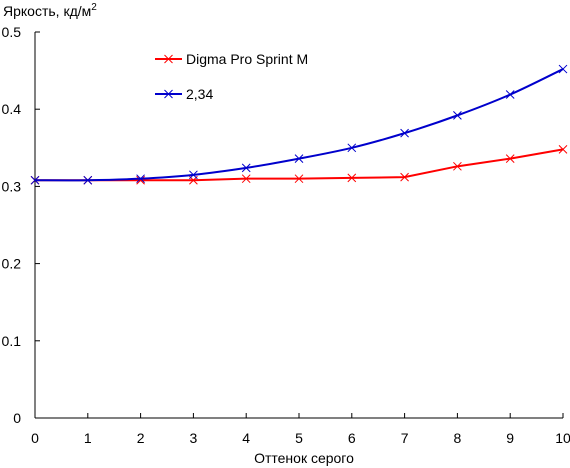 The width and height of the screenshot is (570, 468). Describe the element at coordinates (21, 225) in the screenshot. I see `y-axis-ticks: 0 0.1 0.2 0.3 0.4 0.5` at that location.